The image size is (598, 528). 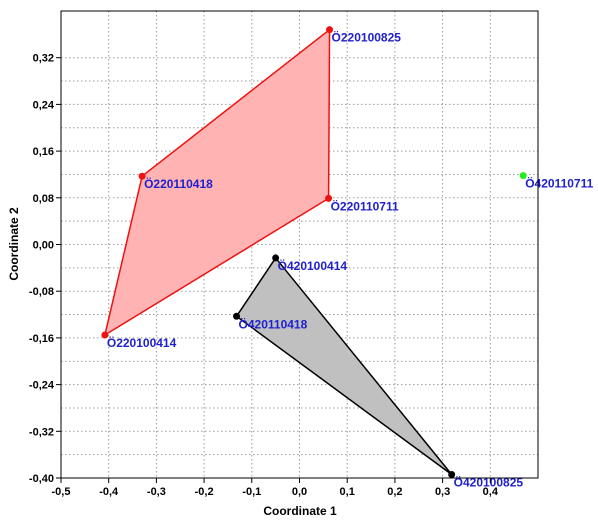 What do you see at coordinates (491, 492) in the screenshot?
I see `x-tick-label: 0,4` at bounding box center [491, 492].